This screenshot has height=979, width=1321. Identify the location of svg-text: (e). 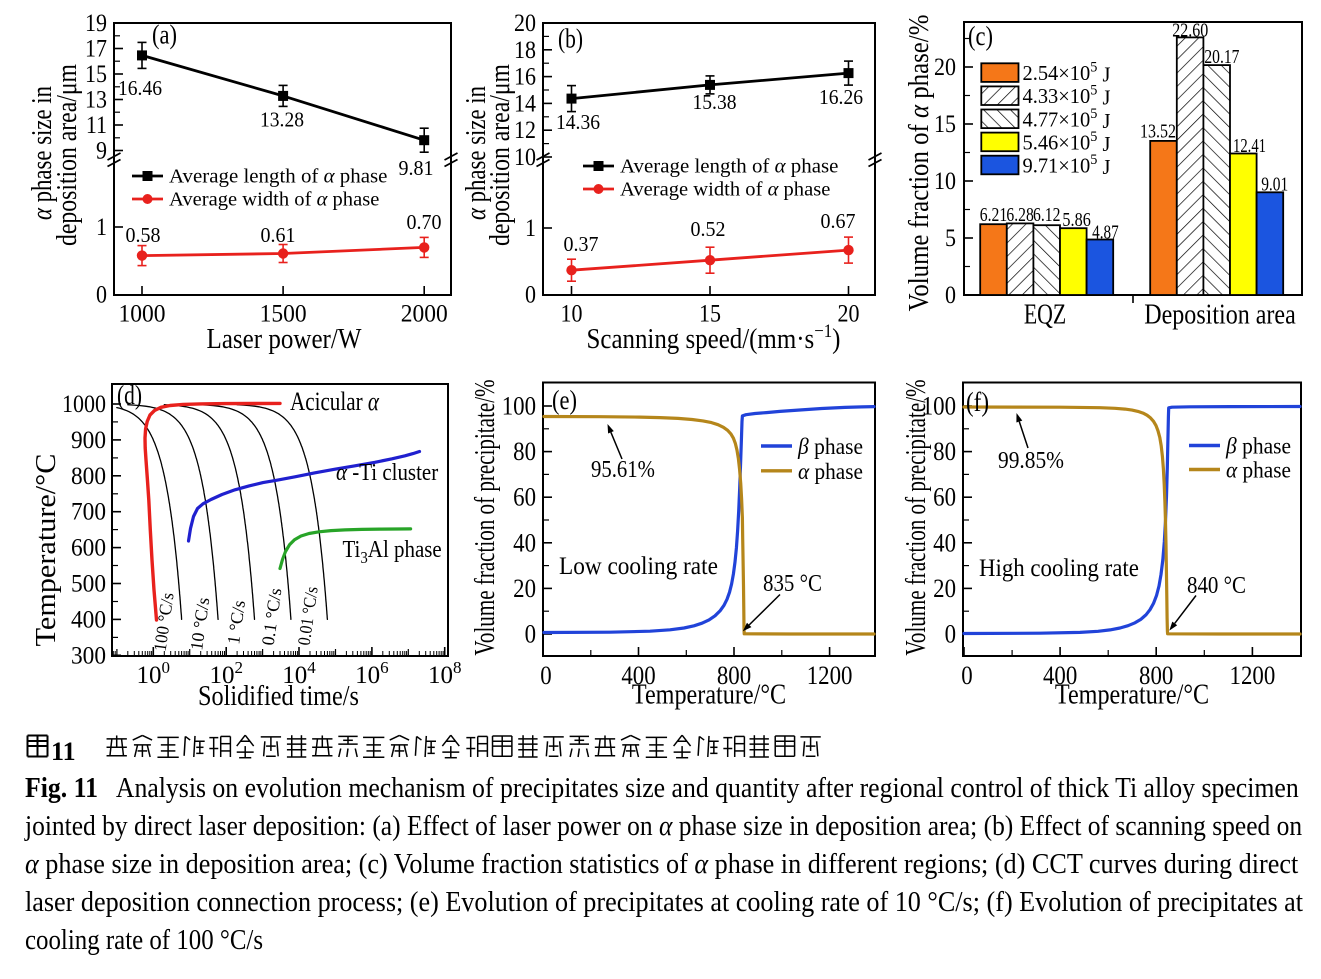
(564, 400).